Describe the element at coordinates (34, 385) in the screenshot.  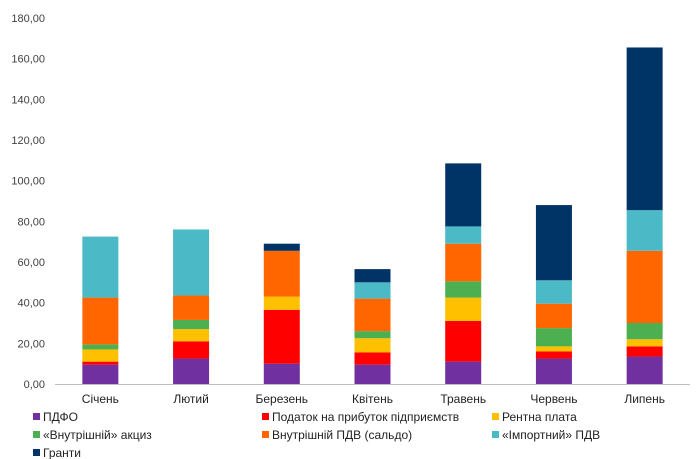
I see `y-tick-label: 0,00` at that location.